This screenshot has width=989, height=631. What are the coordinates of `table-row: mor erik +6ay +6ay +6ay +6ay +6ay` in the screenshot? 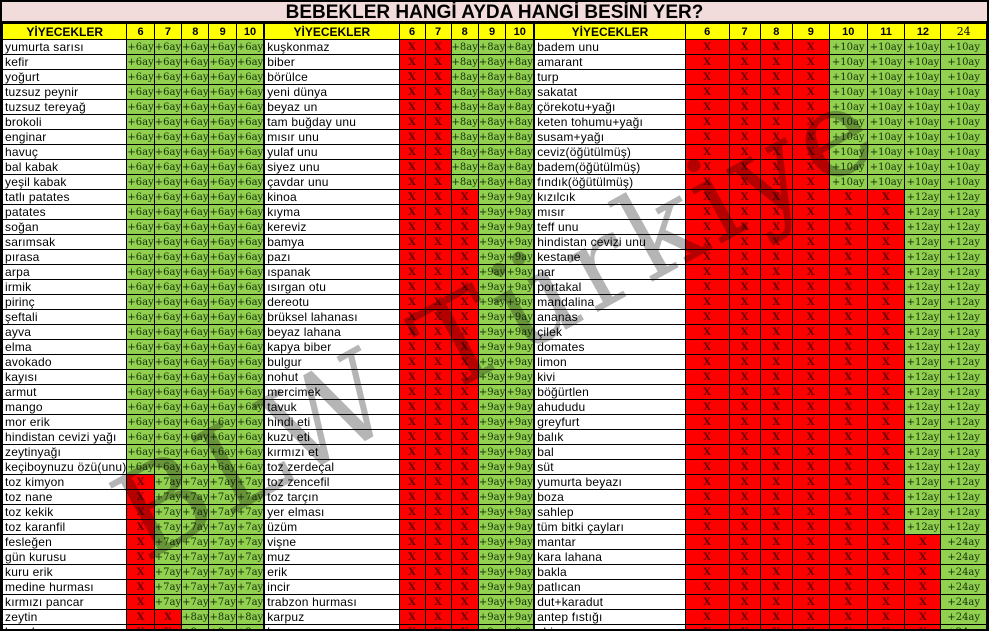 It's located at (133, 422).